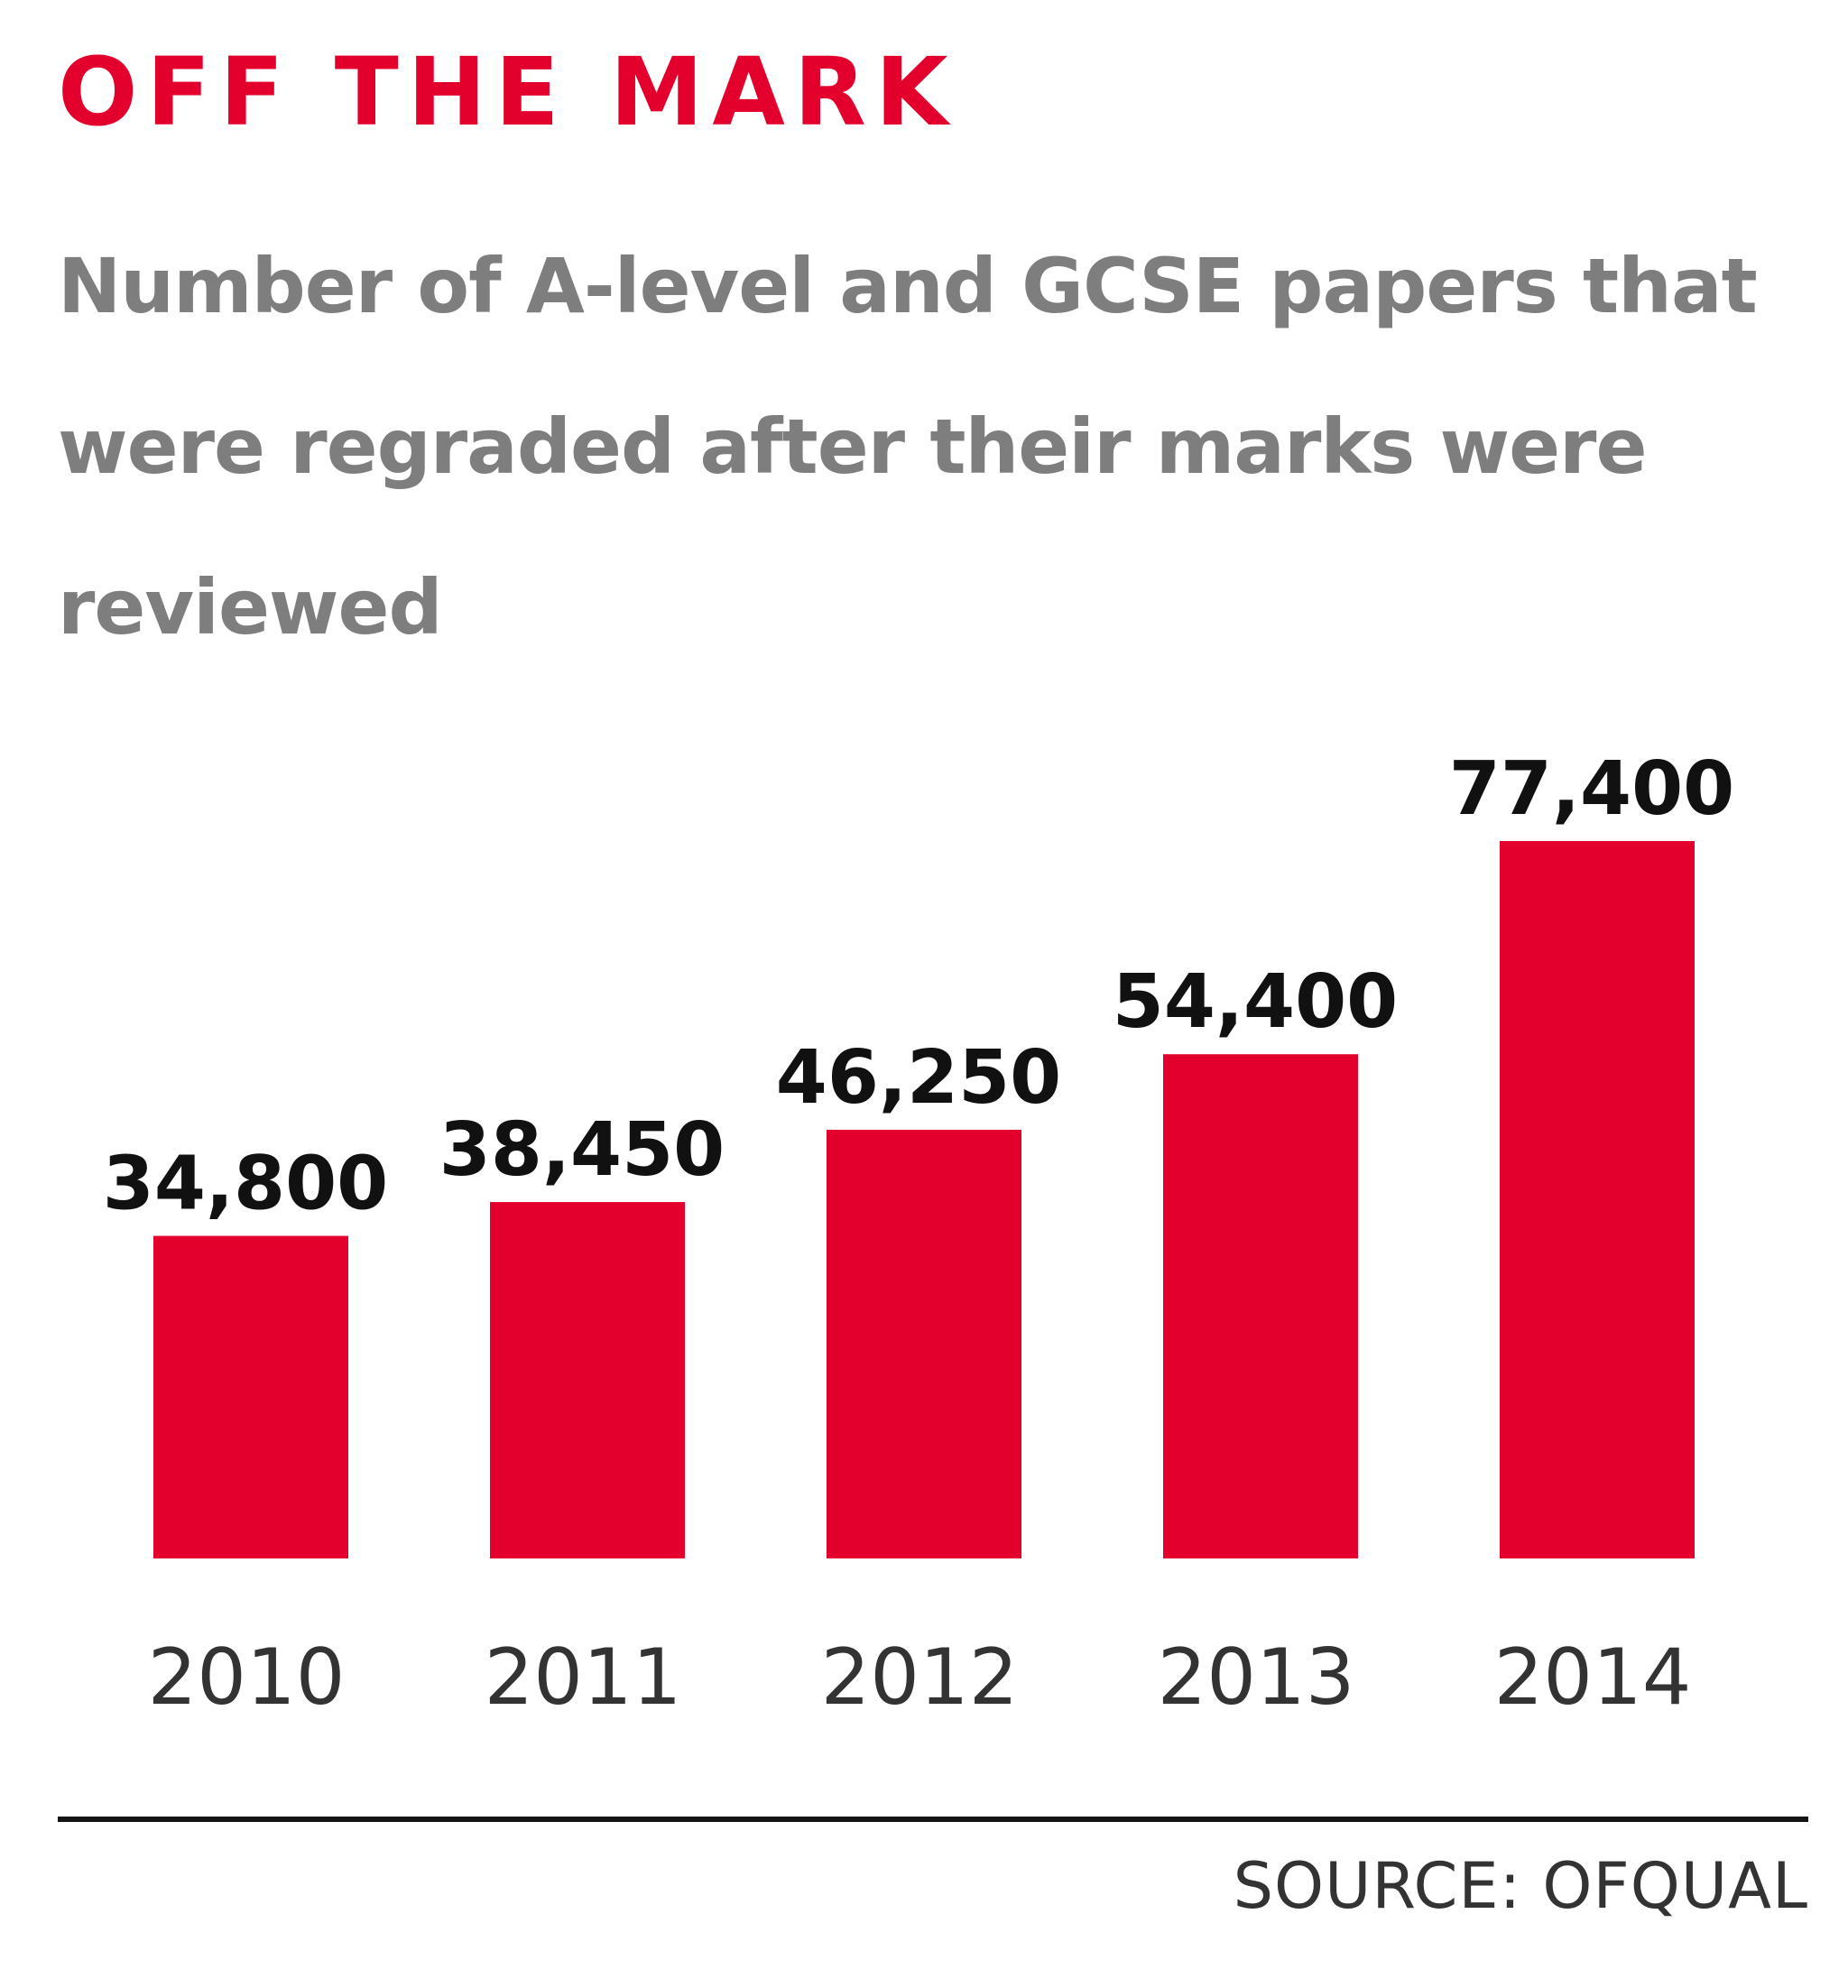  Describe the element at coordinates (1597, 1199) in the screenshot. I see `bar-2014` at that location.